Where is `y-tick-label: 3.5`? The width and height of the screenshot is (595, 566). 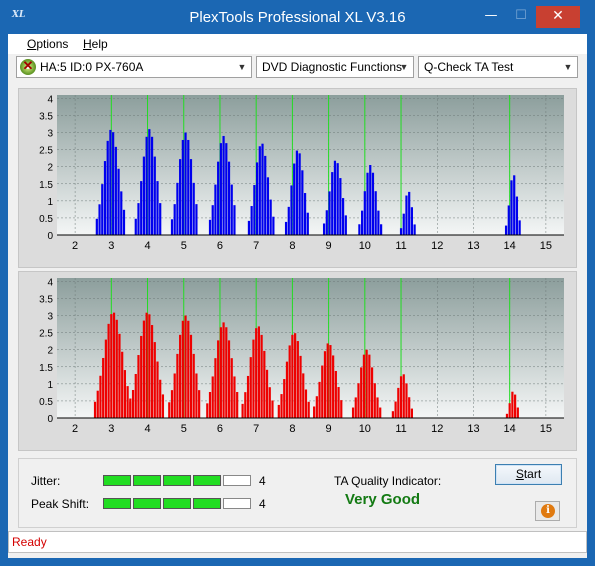 y-tick-label: 3.5 is located at coordinates (46, 299).